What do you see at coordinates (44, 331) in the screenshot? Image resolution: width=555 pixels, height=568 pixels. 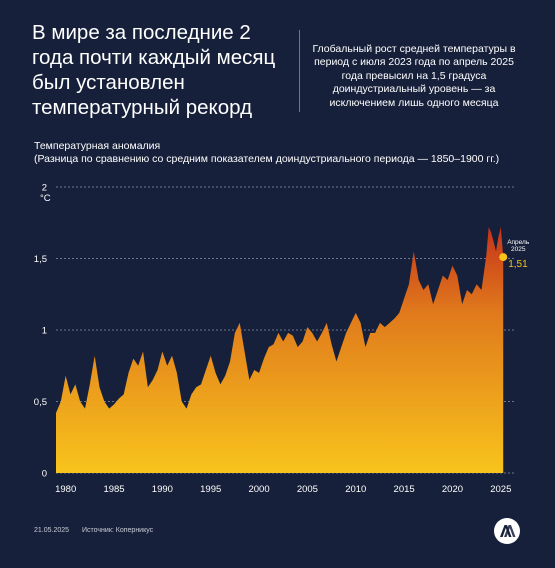 I see `y-tick-label: 1` at bounding box center [44, 331].